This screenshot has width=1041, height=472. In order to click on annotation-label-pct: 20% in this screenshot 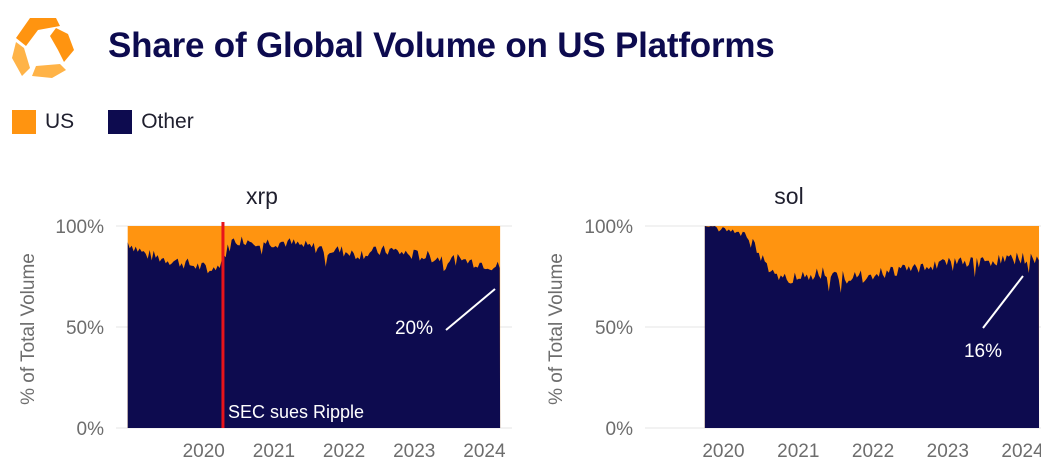, I will do `click(414, 328)`.